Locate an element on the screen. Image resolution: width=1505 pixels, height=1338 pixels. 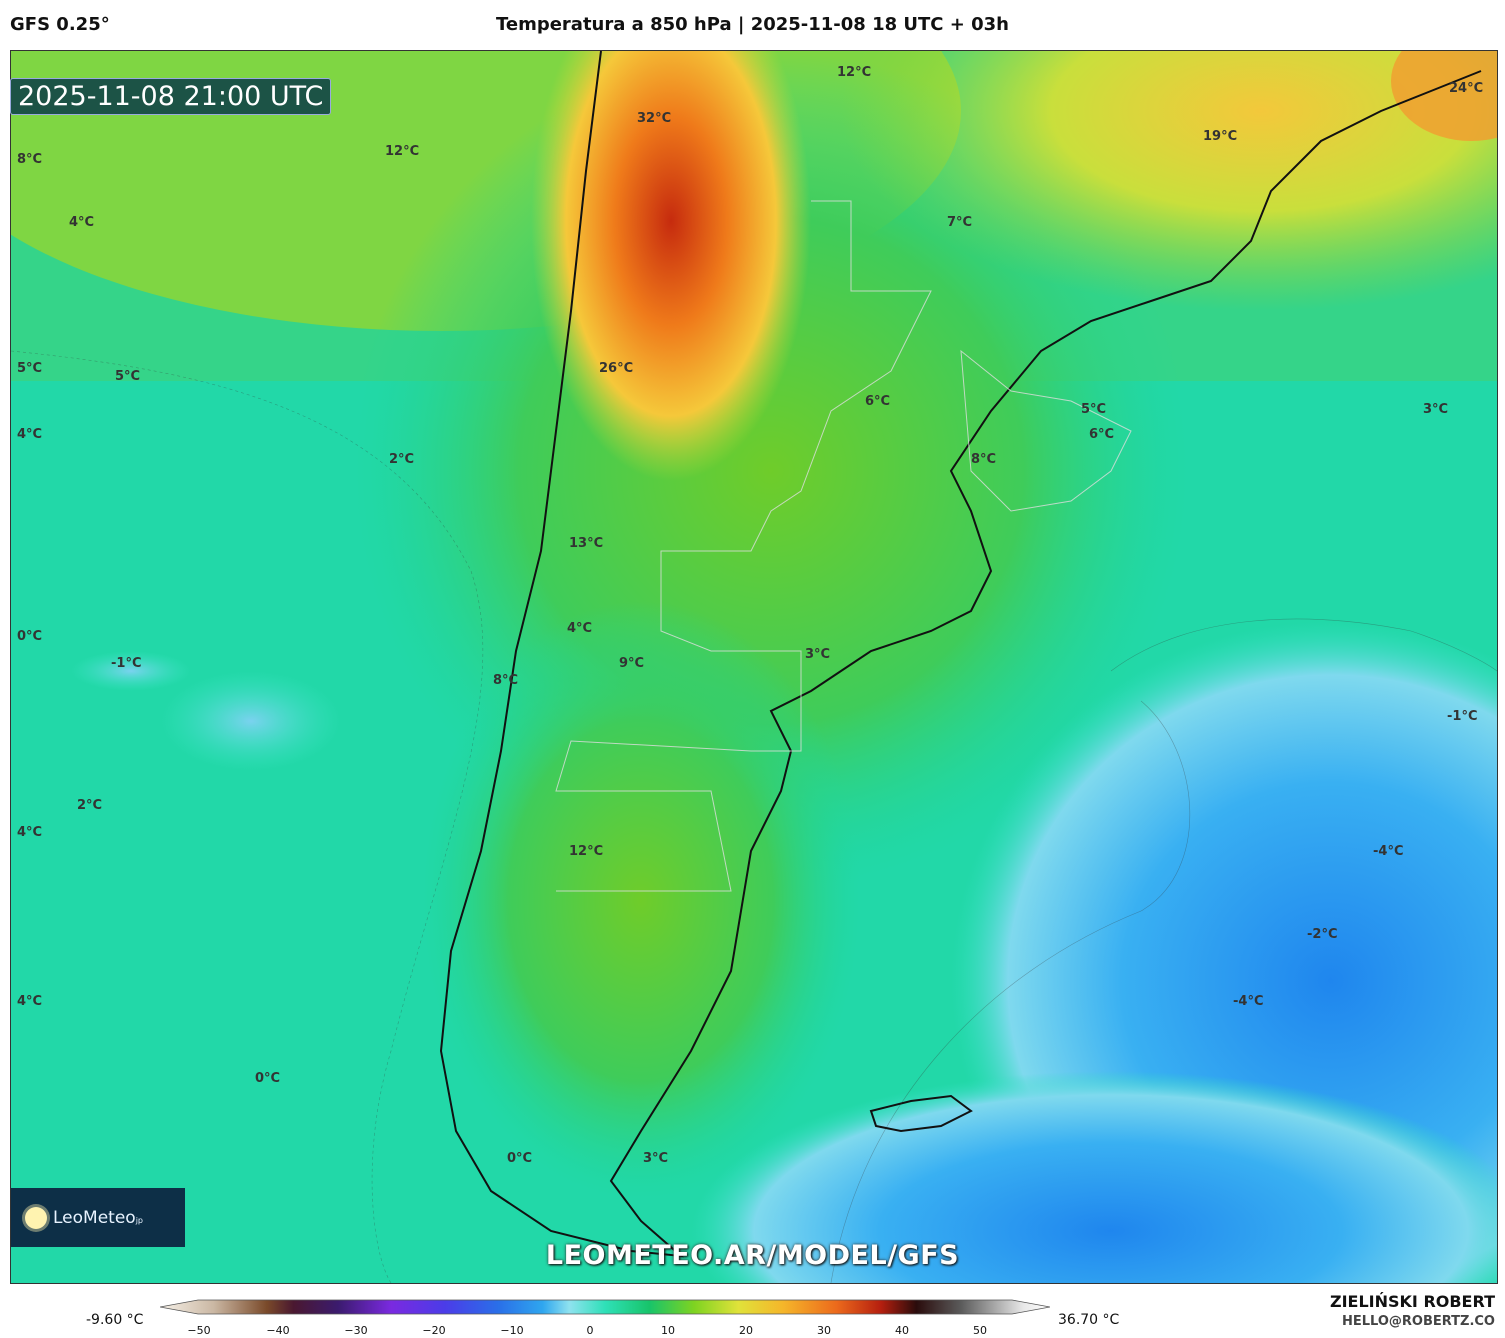
temp-label: 7°C is located at coordinates (960, 222).